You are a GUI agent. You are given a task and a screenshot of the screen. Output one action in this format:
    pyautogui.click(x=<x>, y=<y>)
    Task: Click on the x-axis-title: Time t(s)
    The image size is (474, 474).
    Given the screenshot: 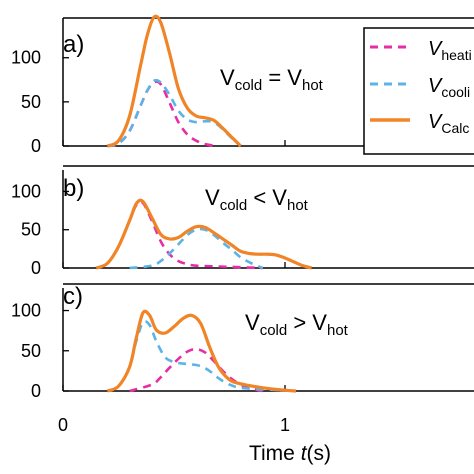 What is the action you would take?
    pyautogui.click(x=290, y=453)
    